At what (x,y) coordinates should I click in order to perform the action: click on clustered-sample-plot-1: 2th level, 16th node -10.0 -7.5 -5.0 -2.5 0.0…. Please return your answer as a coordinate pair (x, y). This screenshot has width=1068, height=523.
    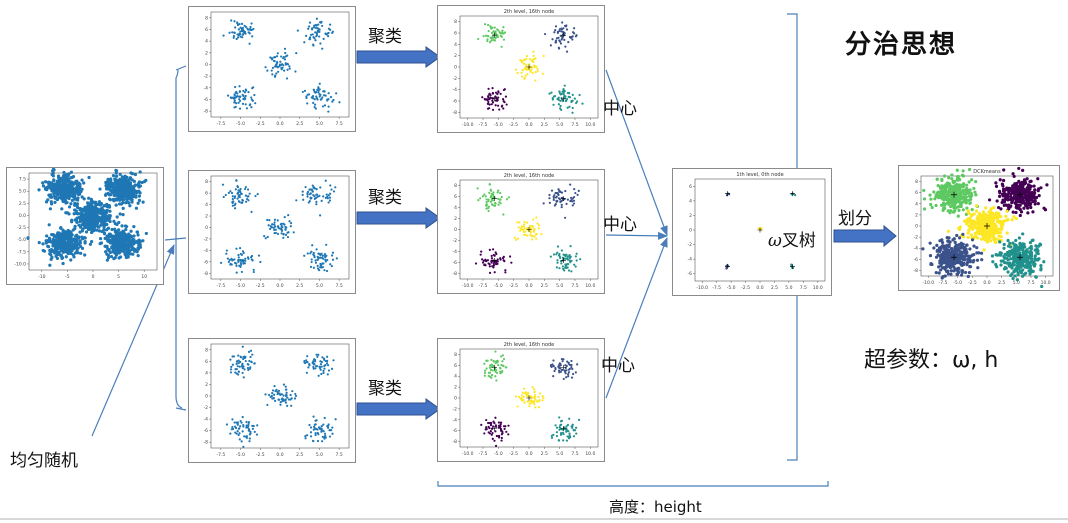
    Looking at the image, I should click on (521, 69).